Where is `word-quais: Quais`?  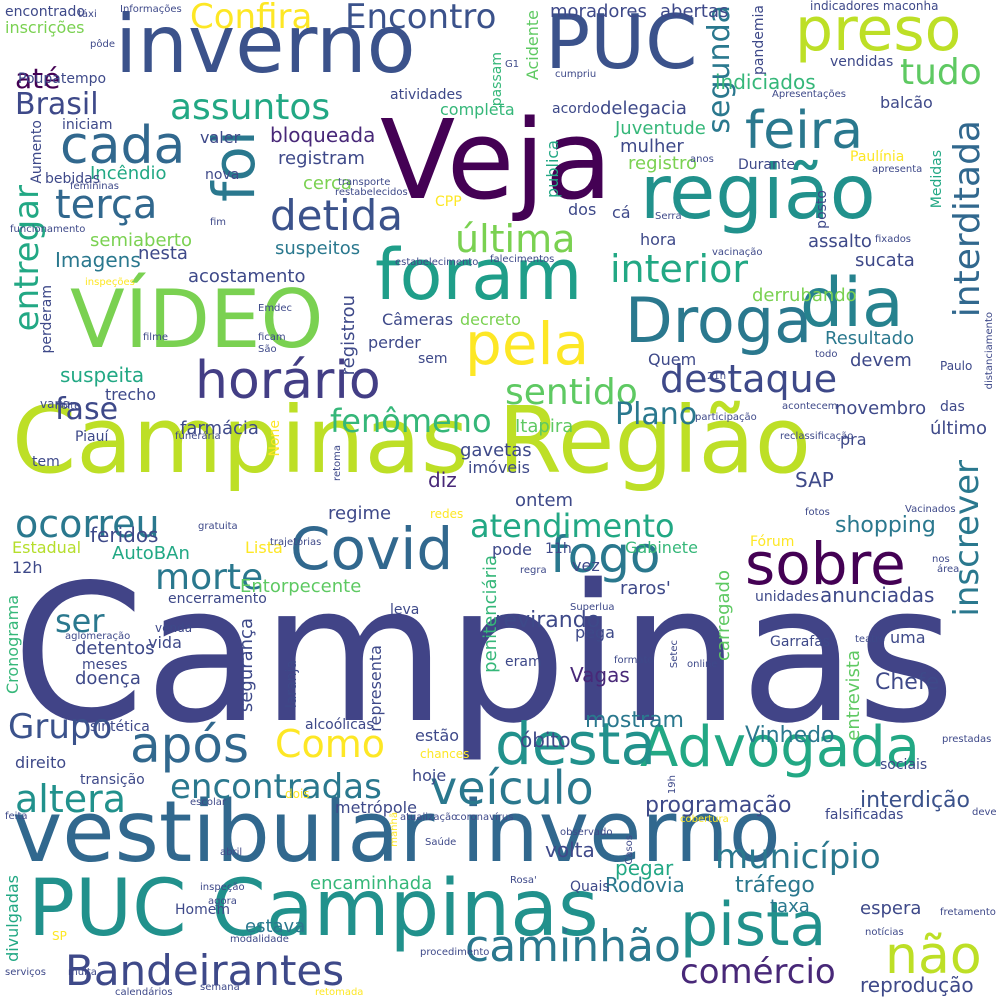
word-quais: Quais is located at coordinates (590, 887).